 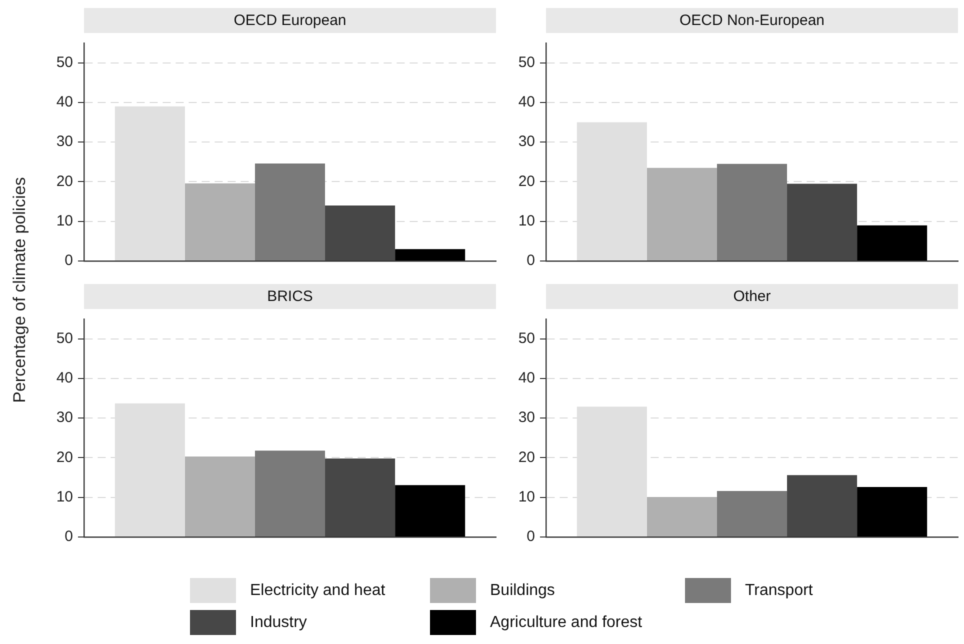 I want to click on legend-label: Agriculture and forest, so click(x=566, y=623).